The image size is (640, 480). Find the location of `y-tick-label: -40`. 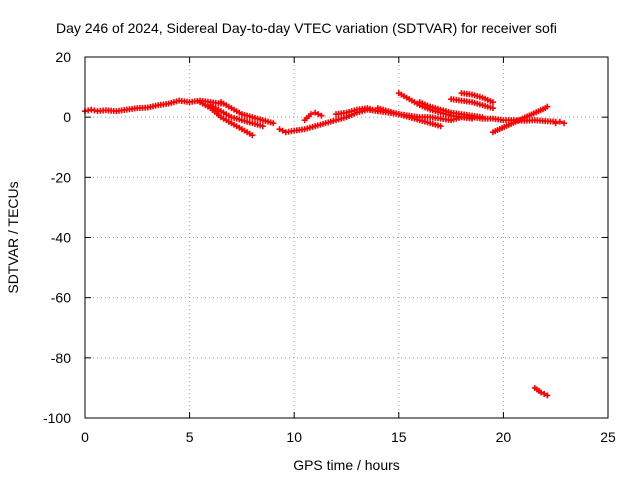

y-tick-label: -40 is located at coordinates (61, 238).